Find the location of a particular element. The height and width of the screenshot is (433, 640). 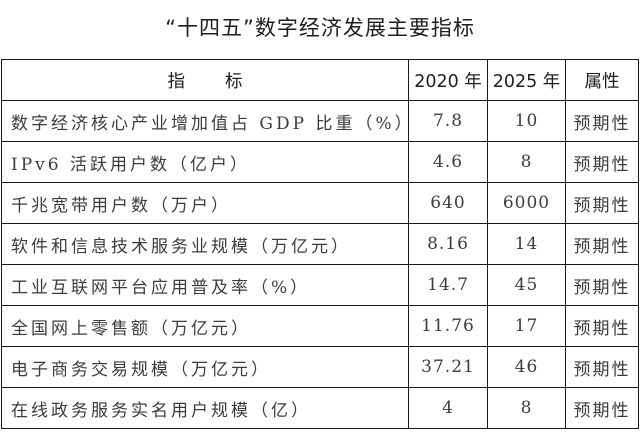

value-2020: 640 is located at coordinates (448, 203).